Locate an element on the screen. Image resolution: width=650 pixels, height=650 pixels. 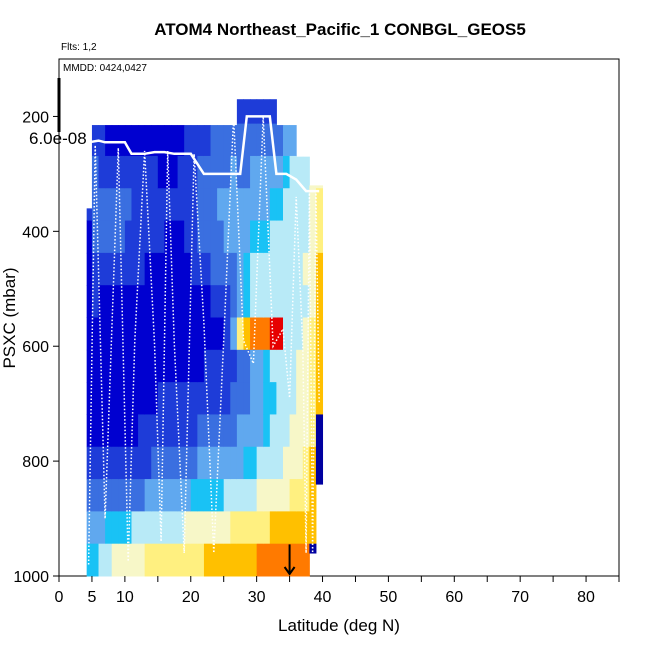
x-tick-label: 40 is located at coordinates (323, 597).